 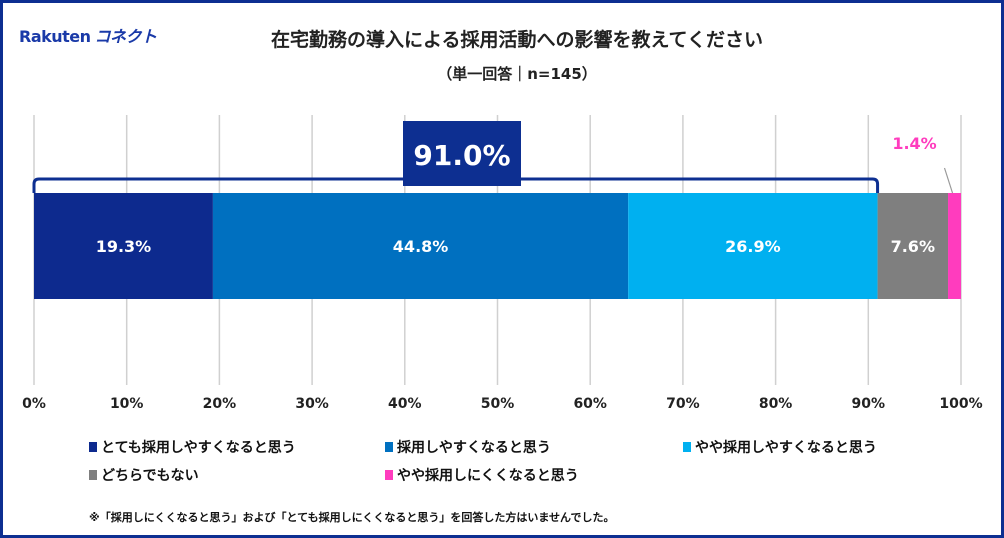 What do you see at coordinates (474, 448) in the screenshot?
I see `legend-label: 採用しやすくなると思う` at bounding box center [474, 448].